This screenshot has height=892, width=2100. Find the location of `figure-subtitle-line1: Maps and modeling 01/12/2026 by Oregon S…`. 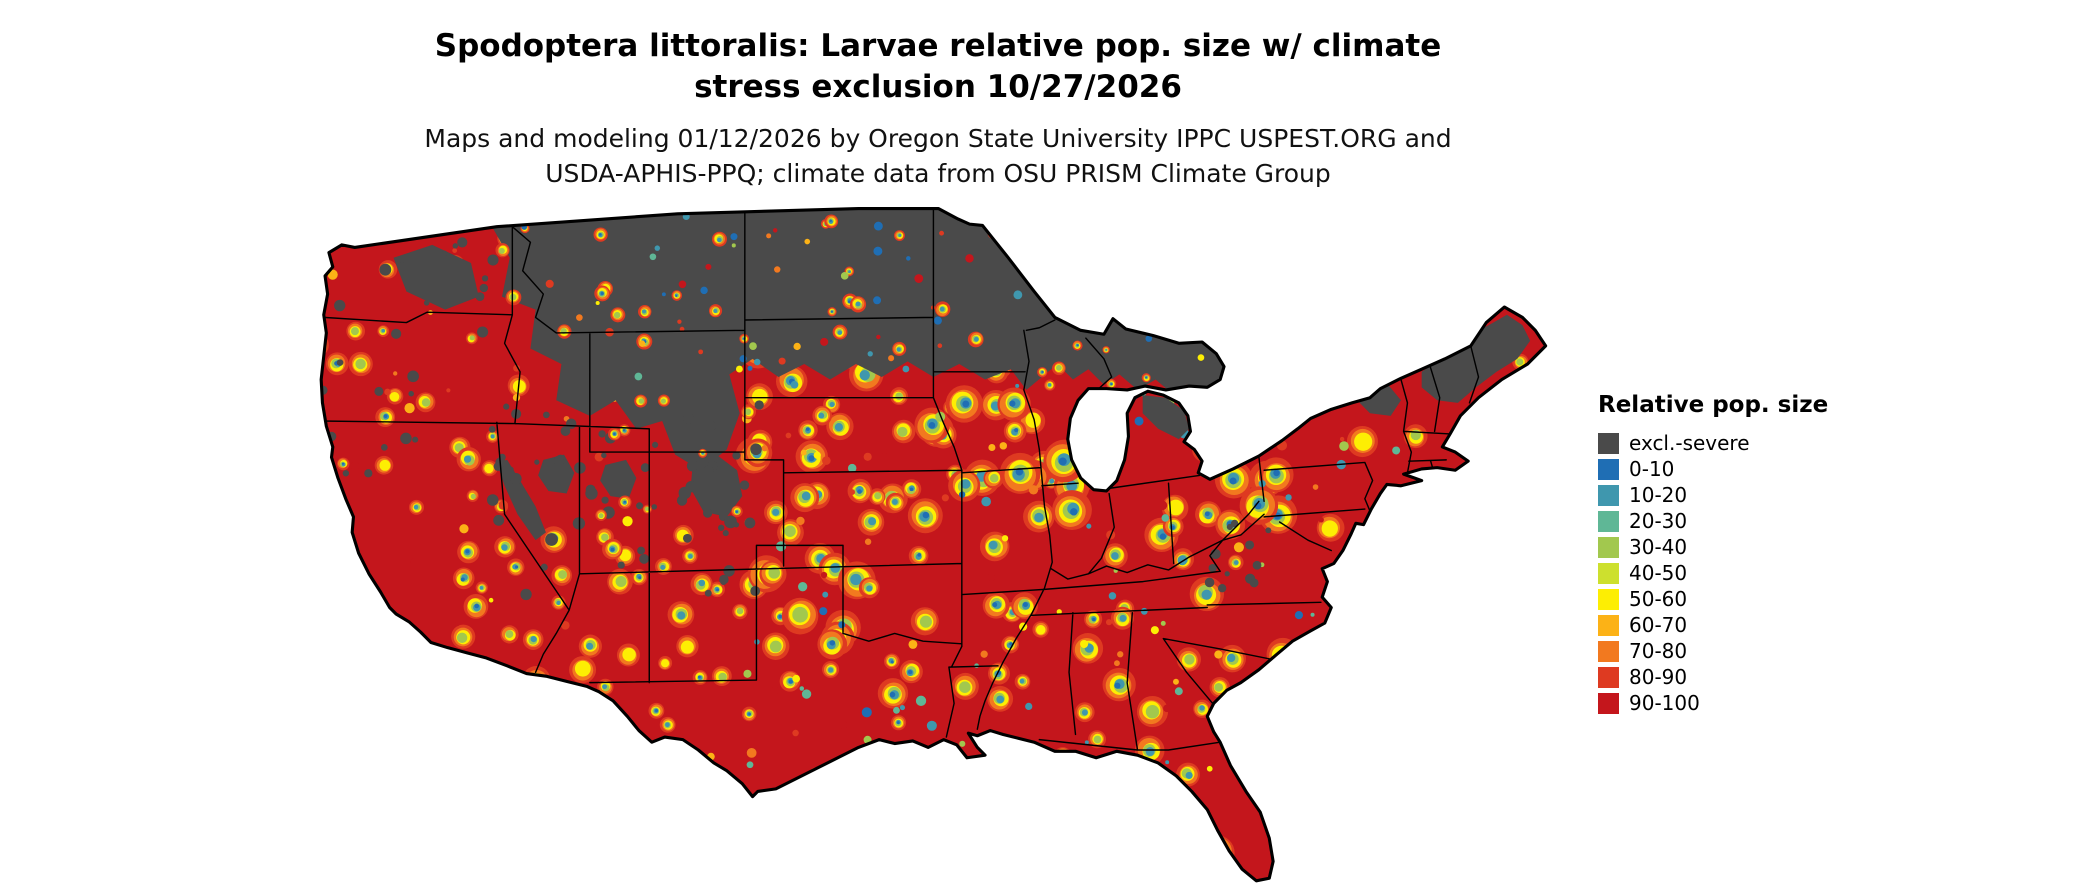

figure-subtitle-line1: Maps and modeling 01/12/2026 by Oregon S… is located at coordinates (938, 138).